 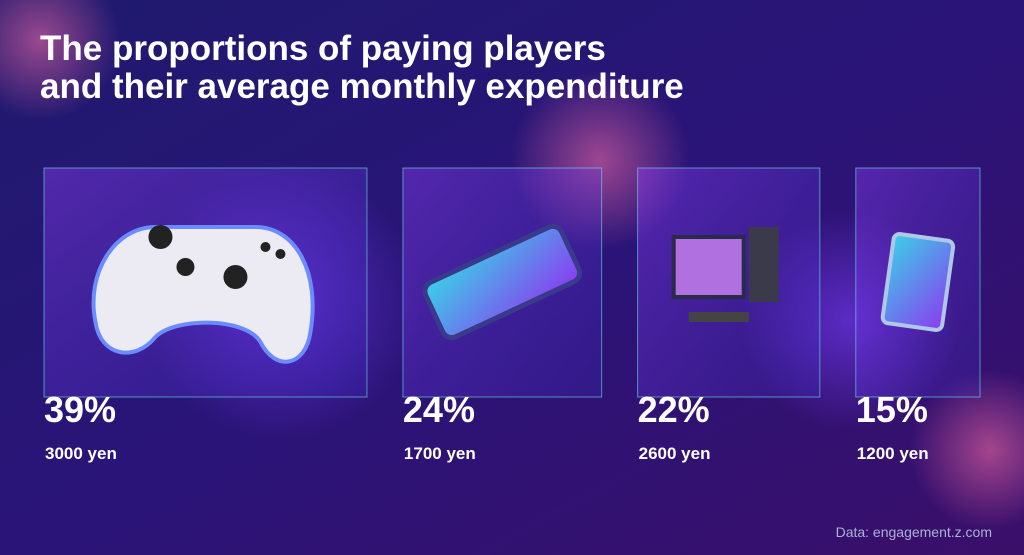 What do you see at coordinates (362, 86) in the screenshot?
I see `title-line: and their average monthly expenditure` at bounding box center [362, 86].